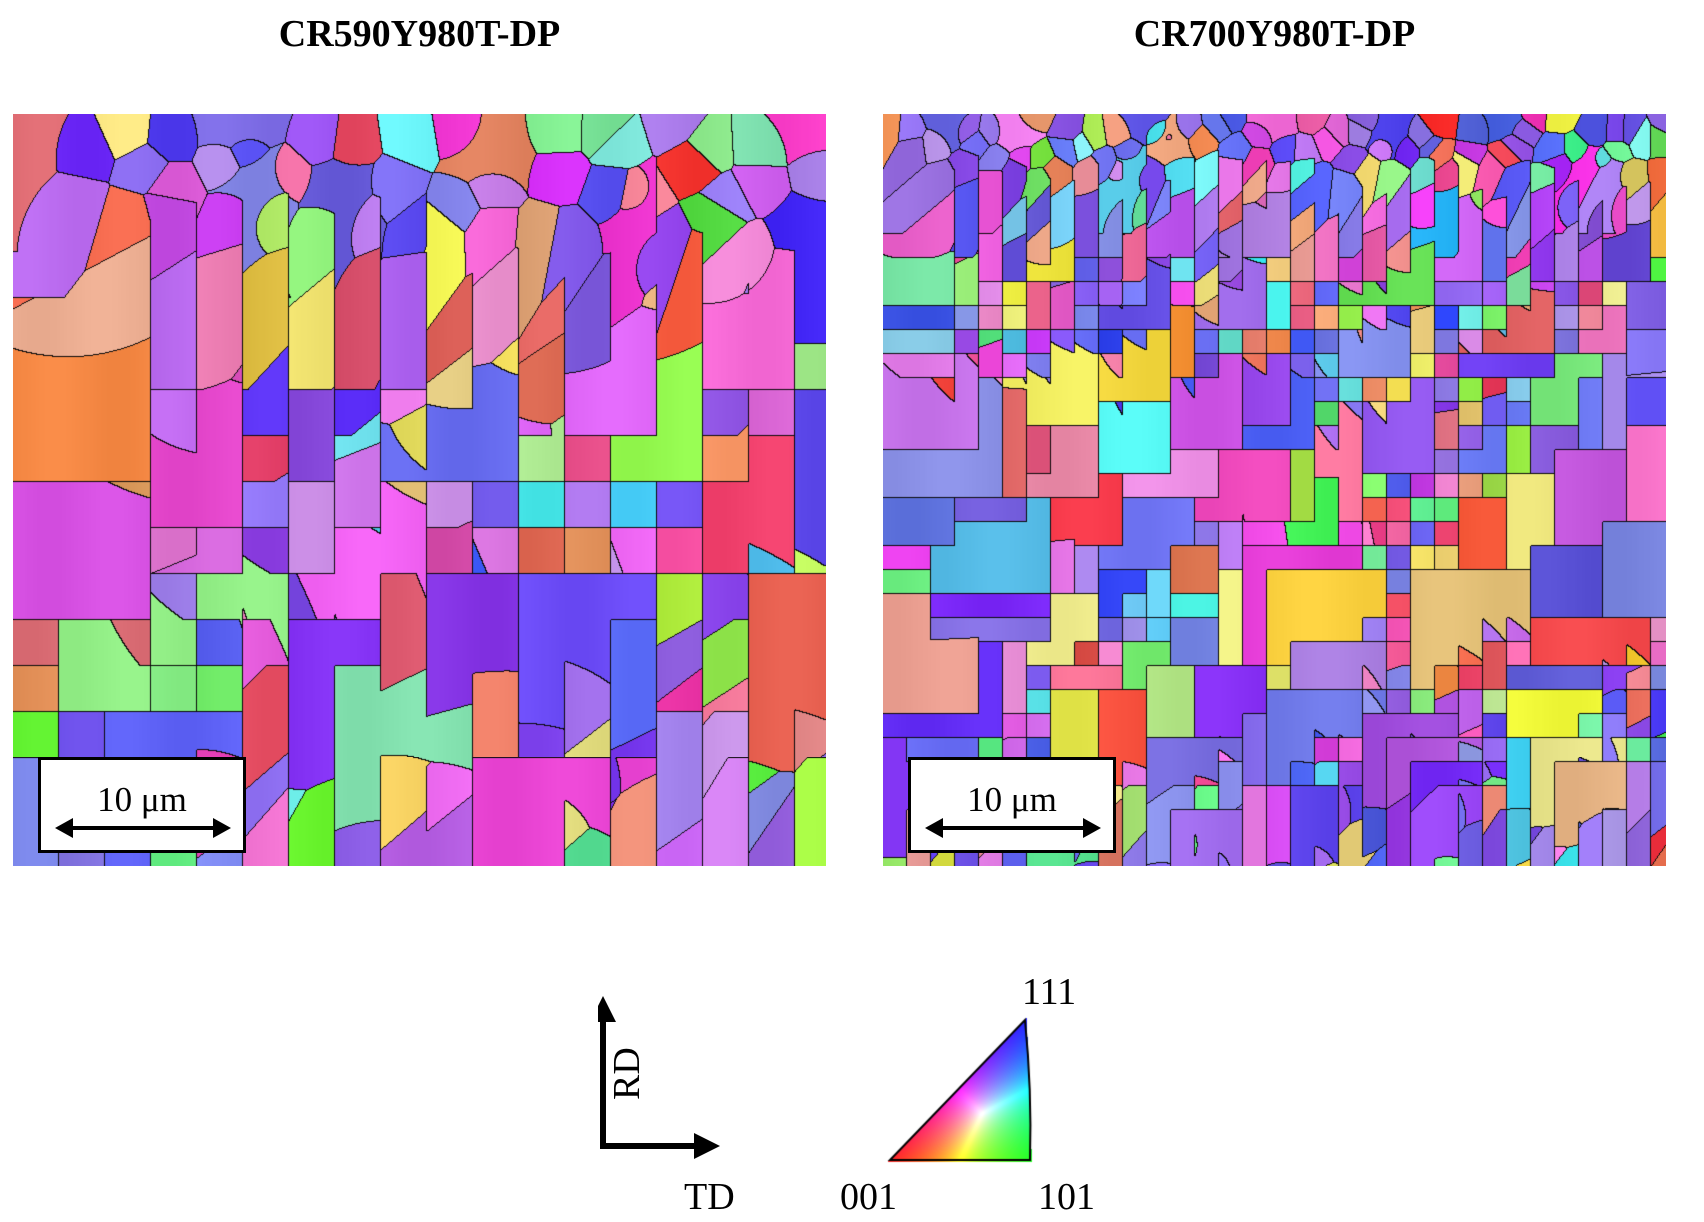 The height and width of the screenshot is (1222, 1704). I want to click on scale-bar-label-right: 10 μm, so click(1012, 799).